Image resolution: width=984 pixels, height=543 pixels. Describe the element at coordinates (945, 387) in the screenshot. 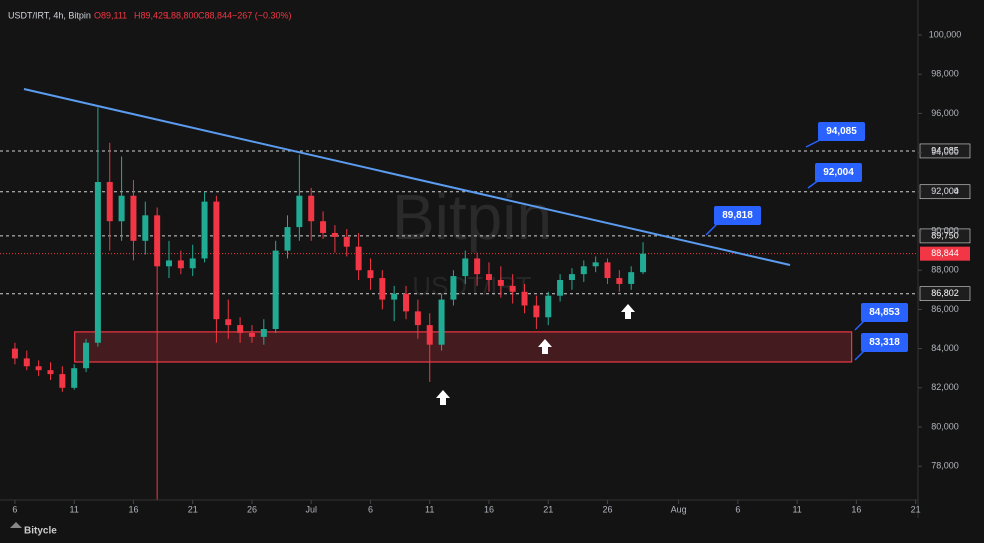

I see `y-tick-label: 82,000` at that location.